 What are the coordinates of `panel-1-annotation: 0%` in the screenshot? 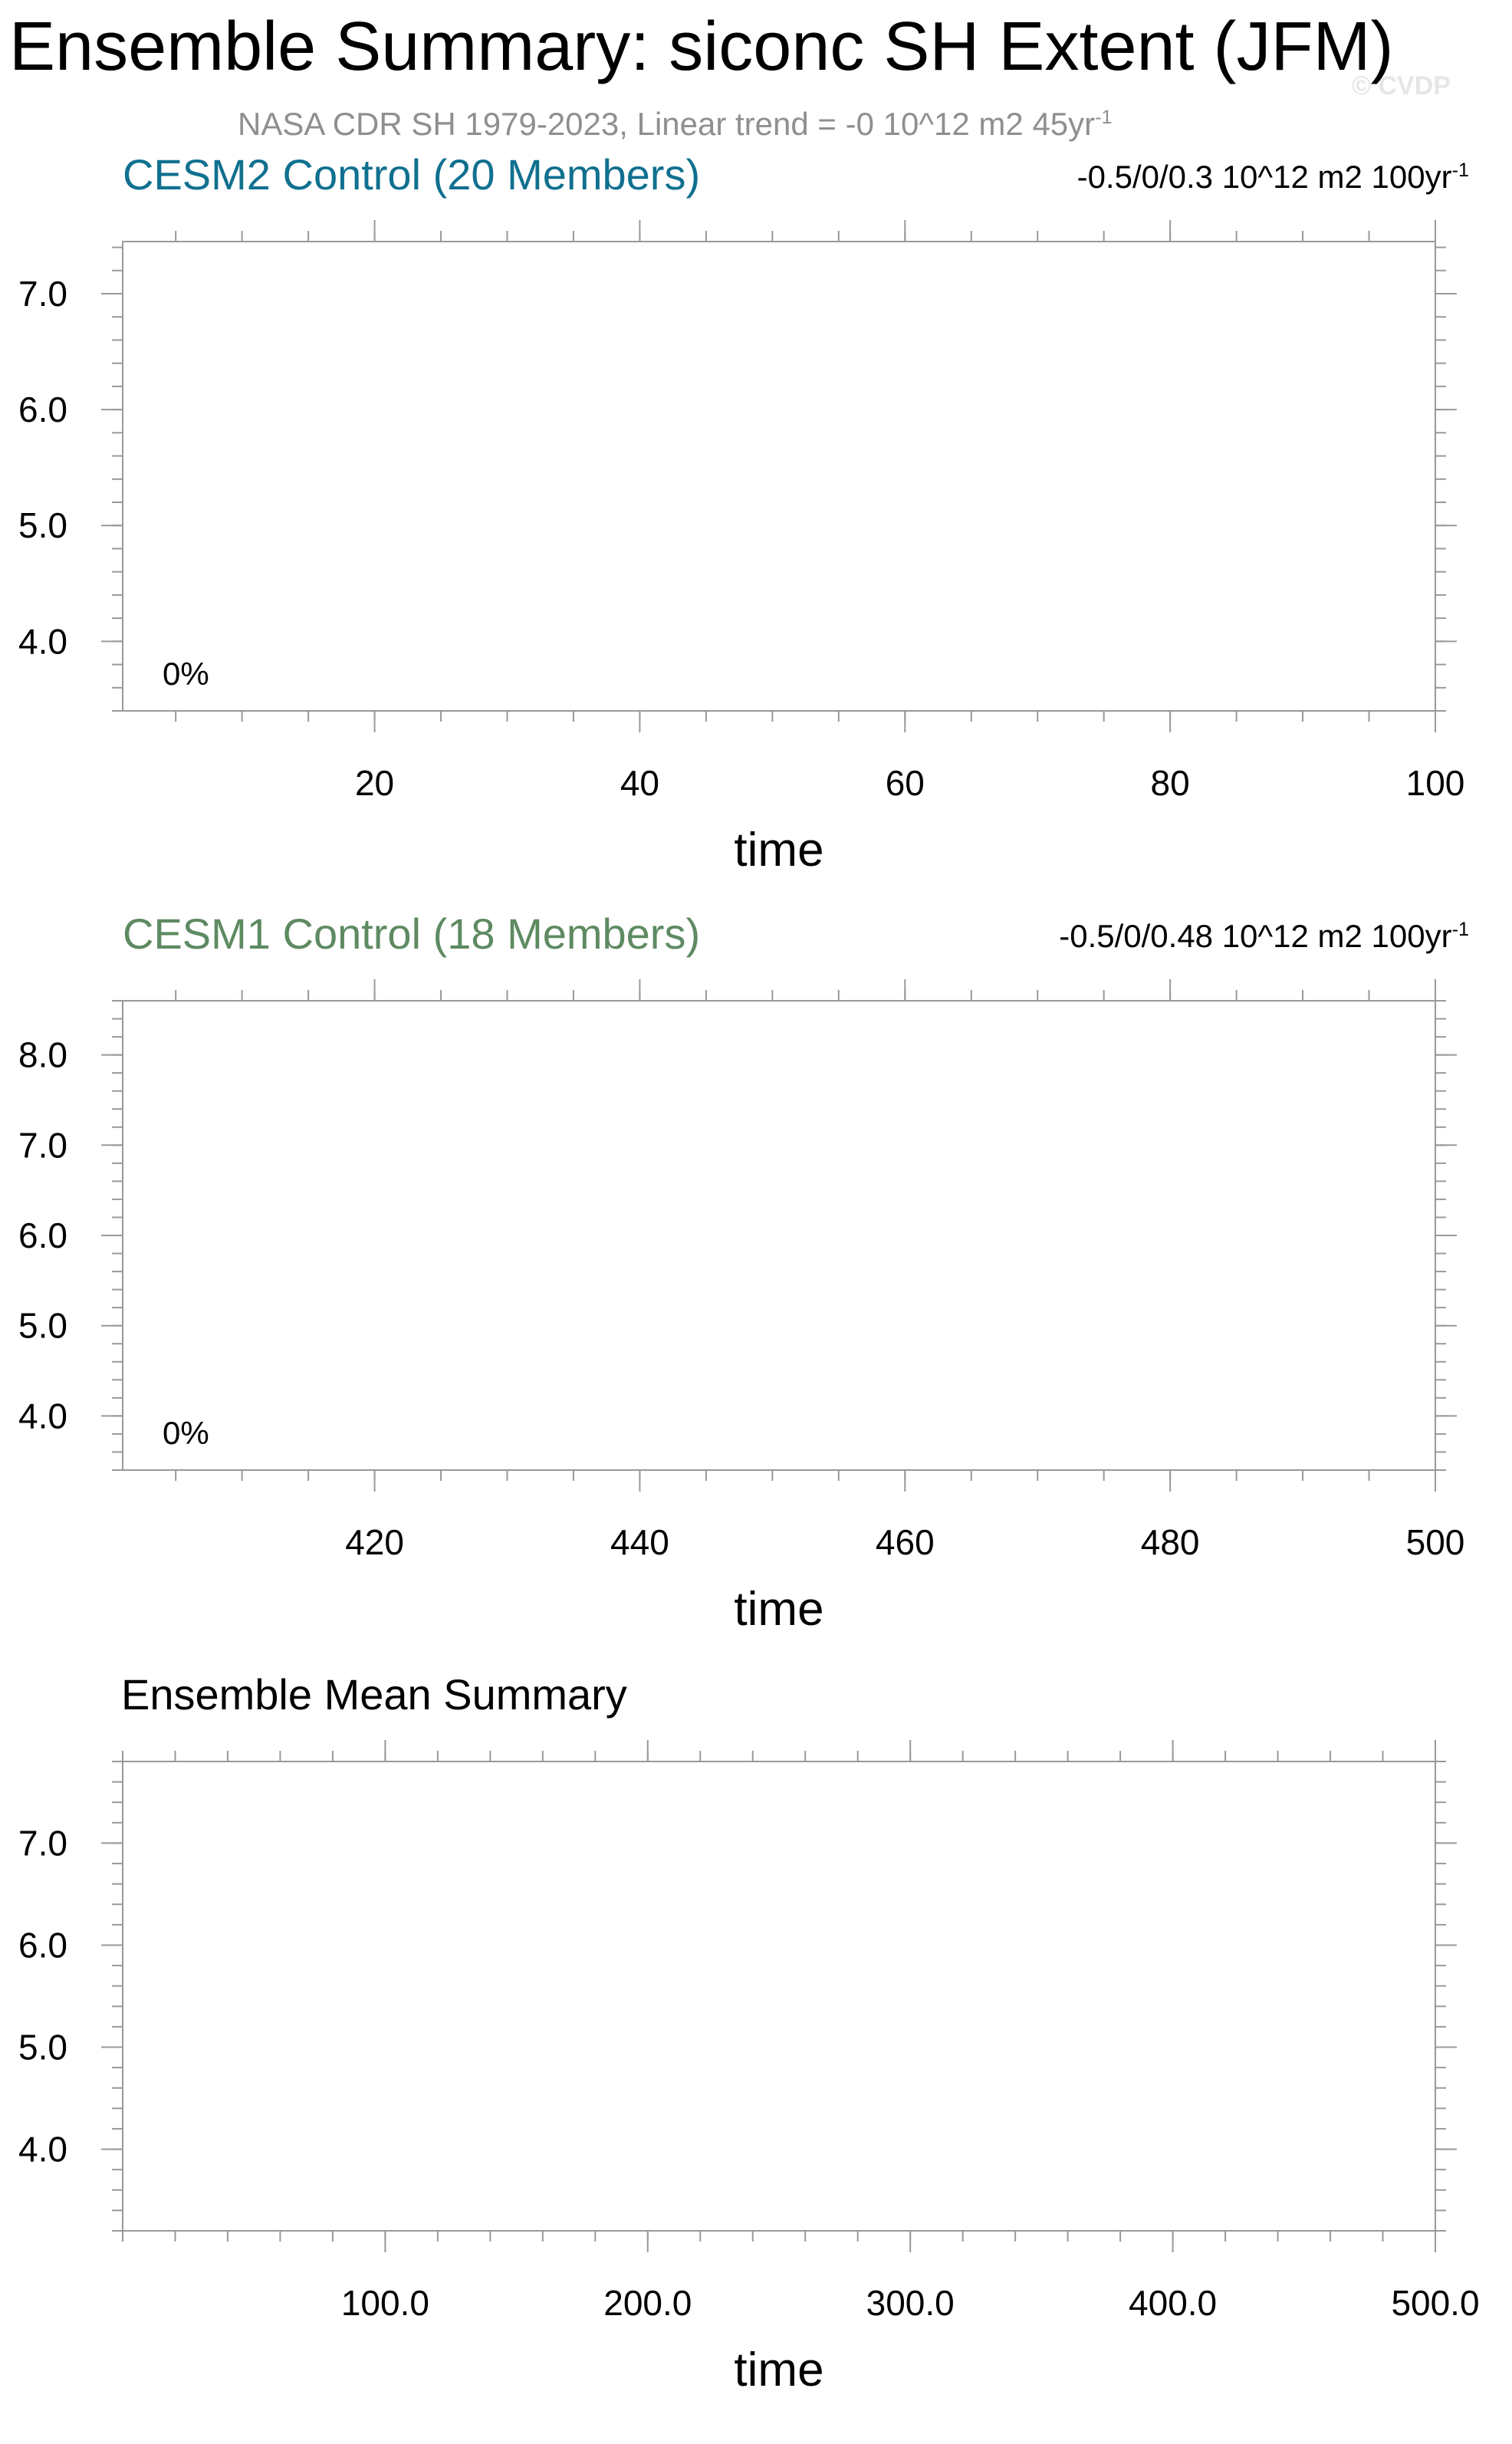 It's located at (186, 674).